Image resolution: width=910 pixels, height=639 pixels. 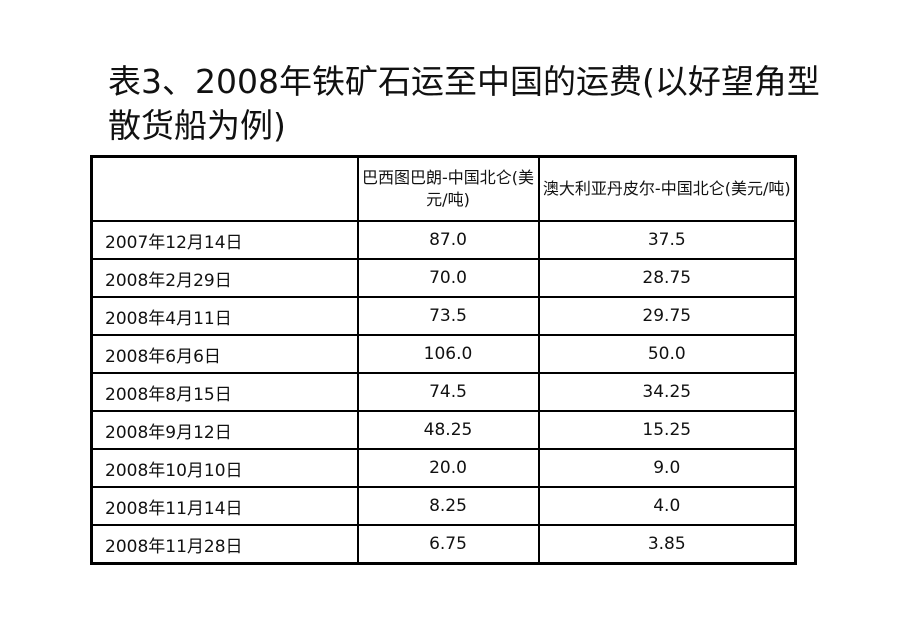 I want to click on australia-rate-cell: 34.25, so click(x=667, y=392).